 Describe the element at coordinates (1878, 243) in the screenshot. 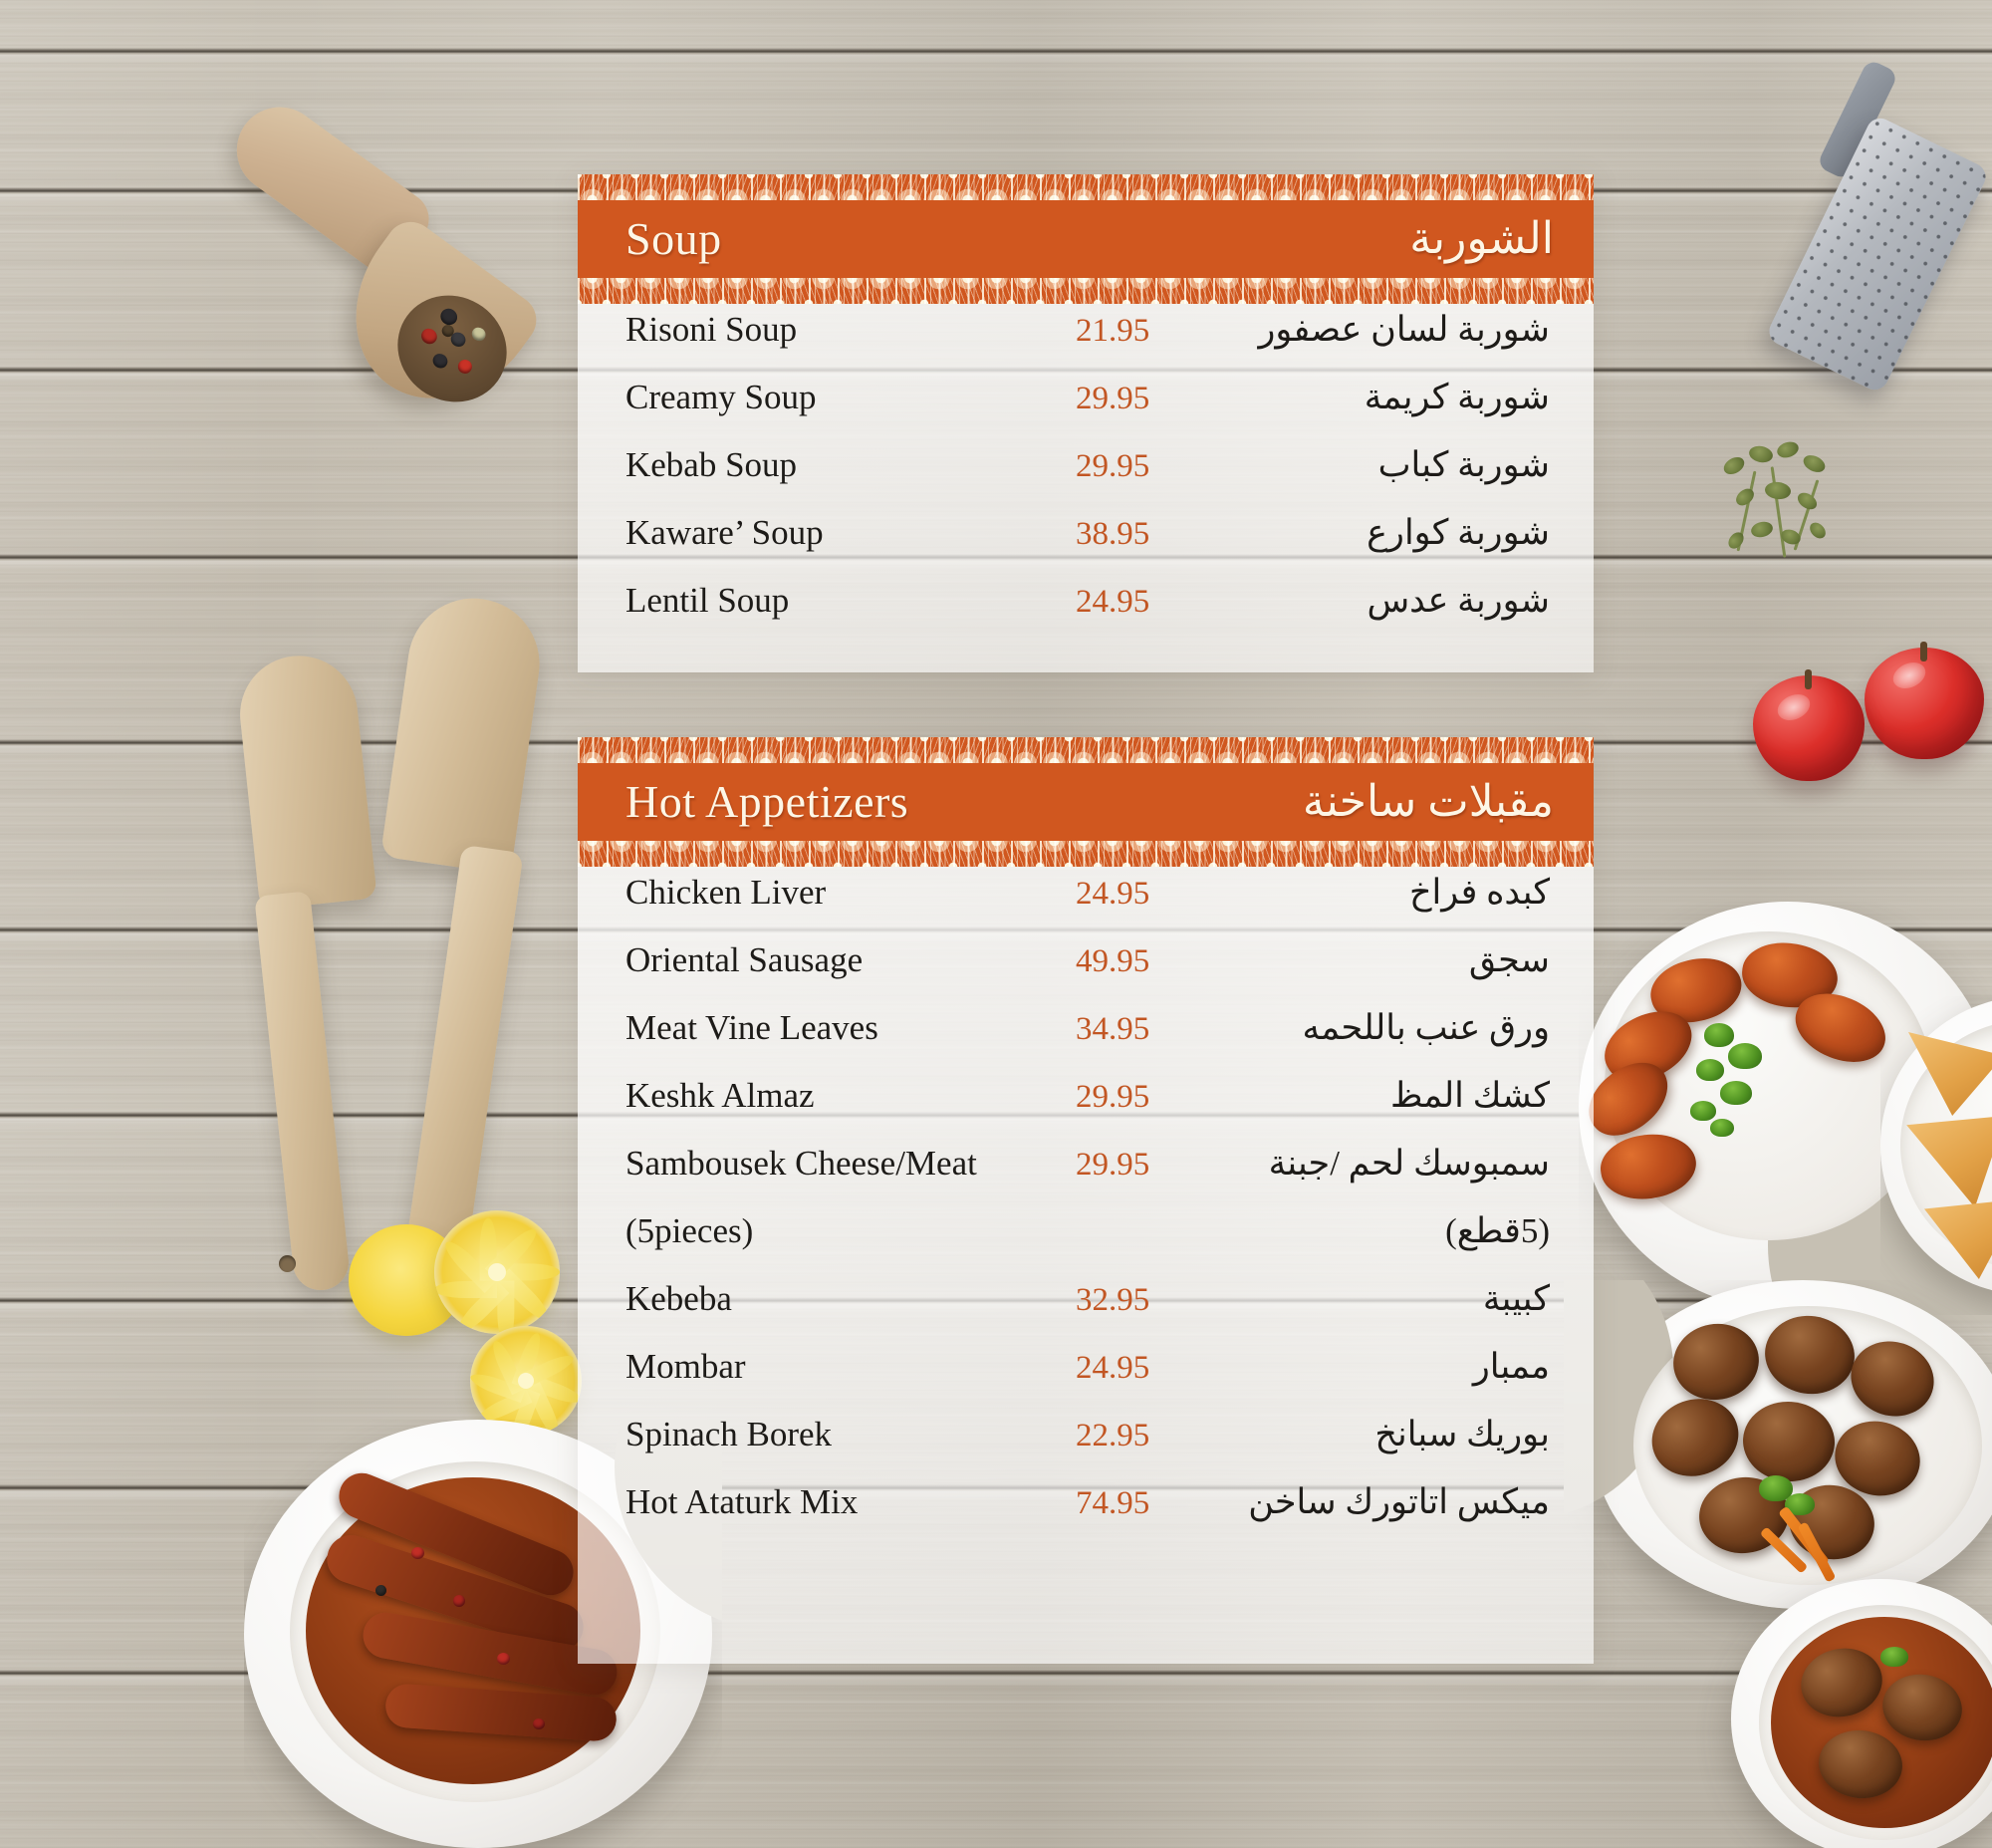

I see `metal-grater` at that location.